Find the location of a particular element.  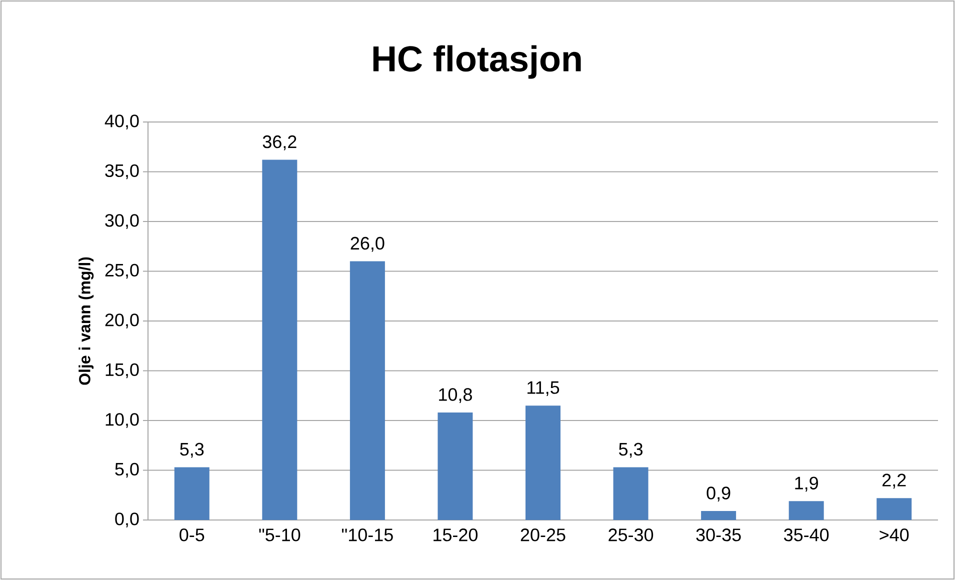

x-tick-label: "10-15 is located at coordinates (367, 535).